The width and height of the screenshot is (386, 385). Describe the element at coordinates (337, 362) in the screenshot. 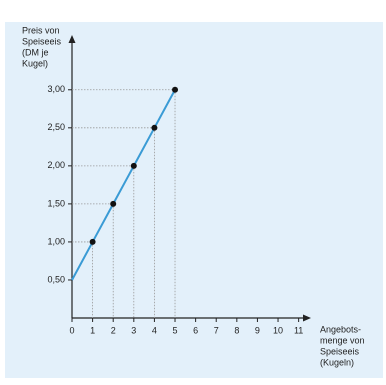

I see `x-axis-label: (Kugeln)` at that location.